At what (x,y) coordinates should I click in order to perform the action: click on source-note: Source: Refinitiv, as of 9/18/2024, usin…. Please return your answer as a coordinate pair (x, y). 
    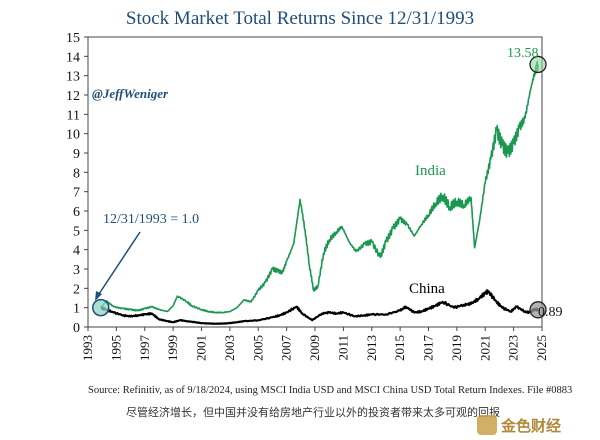
    Looking at the image, I should click on (330, 390).